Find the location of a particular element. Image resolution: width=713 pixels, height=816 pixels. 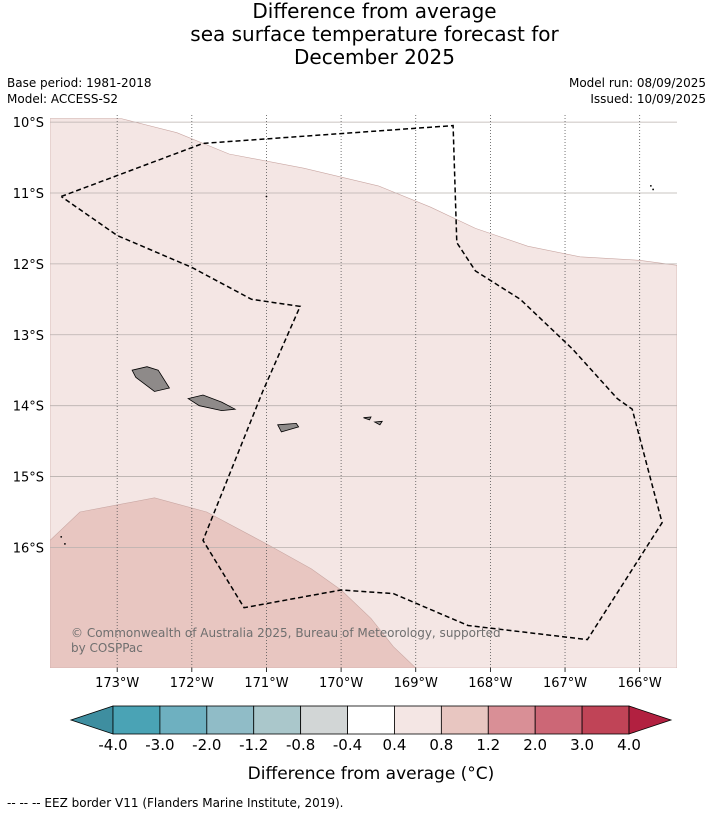

lon-tick-label: 170°W is located at coordinates (341, 683).